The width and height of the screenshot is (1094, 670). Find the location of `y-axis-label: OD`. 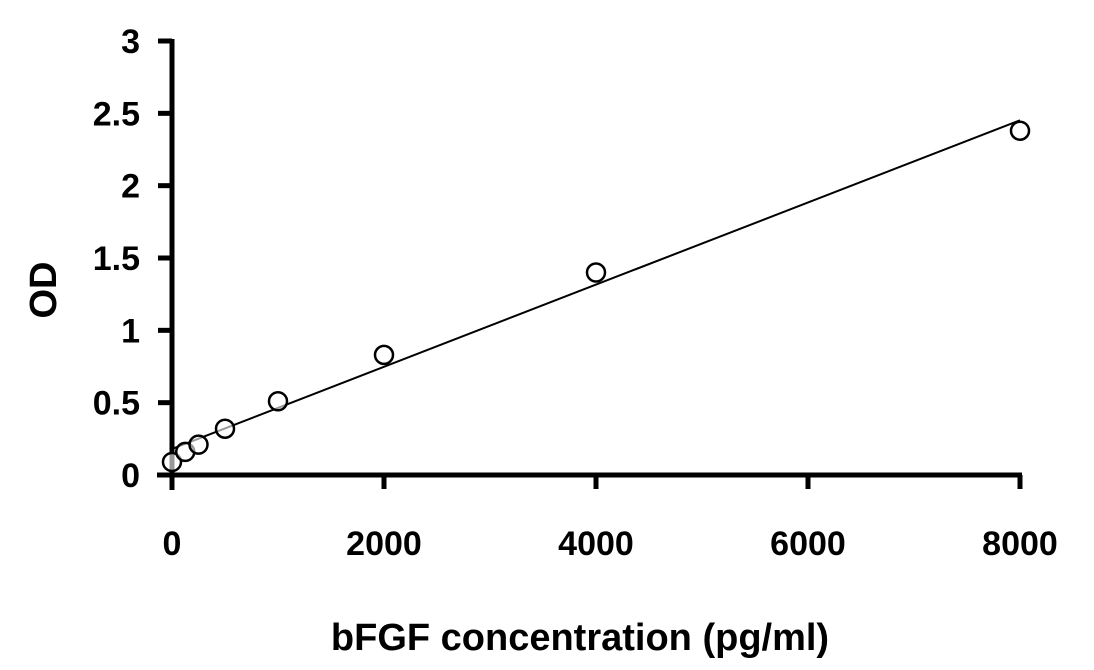

y-axis-label: OD is located at coordinates (44, 290).